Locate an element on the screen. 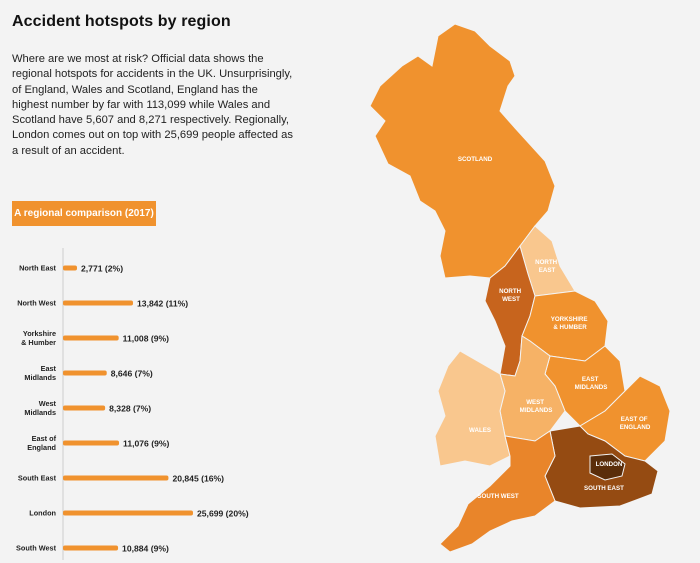 The image size is (700, 563). category-label: South East is located at coordinates (37, 478).